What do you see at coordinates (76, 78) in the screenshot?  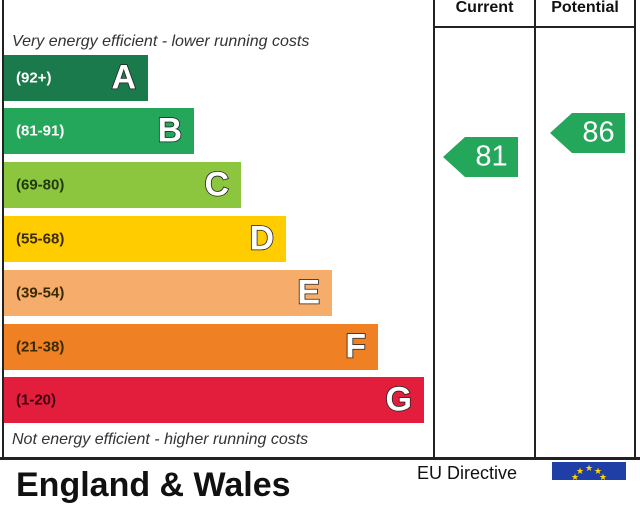 I see `band-a: (92+) A` at bounding box center [76, 78].